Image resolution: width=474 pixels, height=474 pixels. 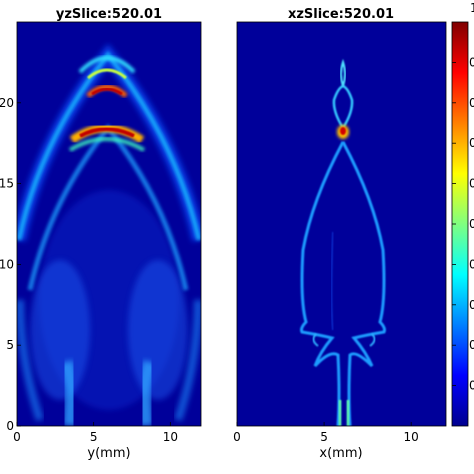 I want to click on yz-slice-title: yzSlice:520.01, so click(x=109, y=14).